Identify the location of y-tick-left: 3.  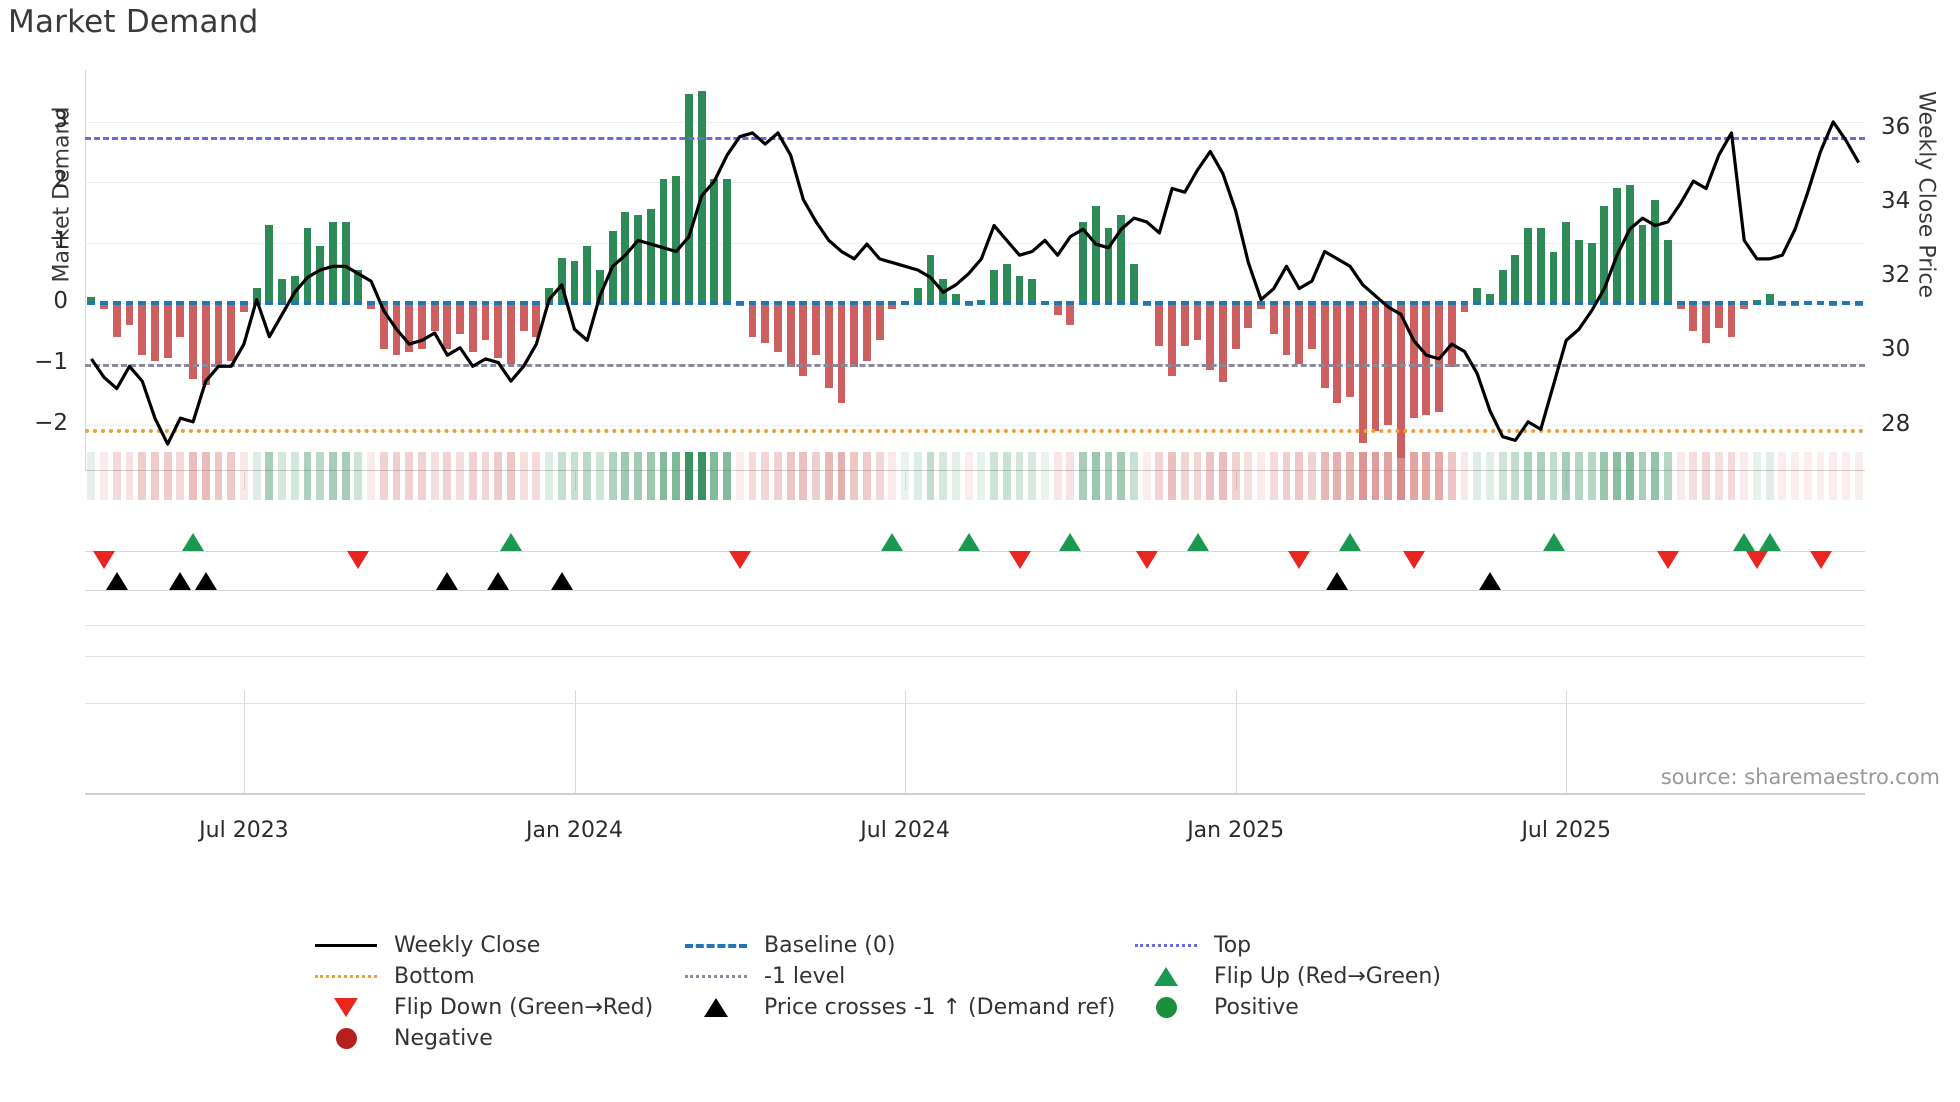
(60, 119).